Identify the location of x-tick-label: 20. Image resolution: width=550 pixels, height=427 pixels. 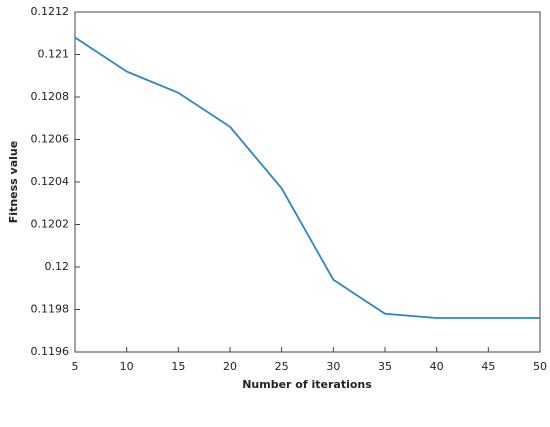
(230, 366).